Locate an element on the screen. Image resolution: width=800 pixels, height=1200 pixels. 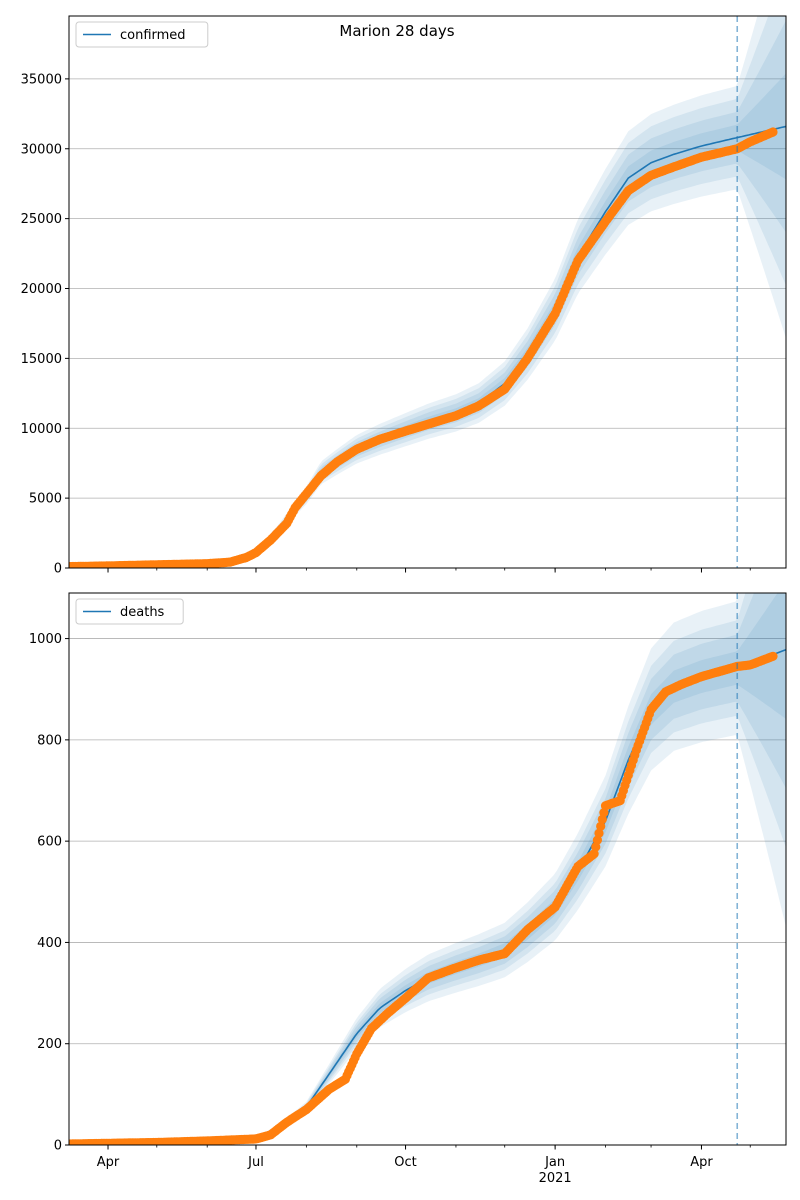
y-tick-label: 5000 is located at coordinates (45, 499).